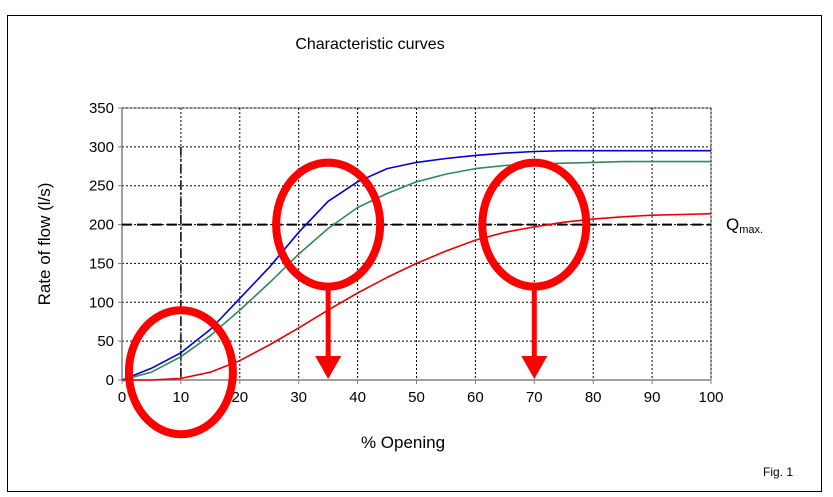 The image size is (833, 497). I want to click on y-tick-labels: 0 50 100 150 200 250 300 350, so click(101, 244).